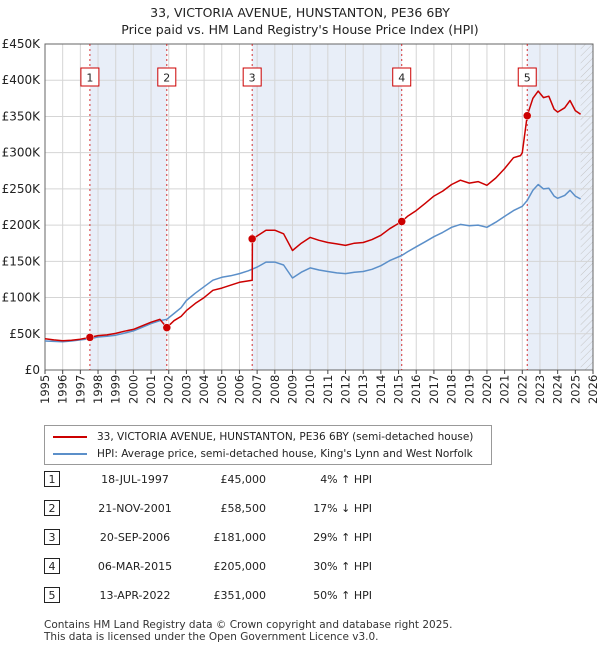 Image resolution: width=600 pixels, height=650 pixels. I want to click on sale-row-1: 1 18-JUL-1997 £45,000 4% ↑ HPI, so click(244, 480).